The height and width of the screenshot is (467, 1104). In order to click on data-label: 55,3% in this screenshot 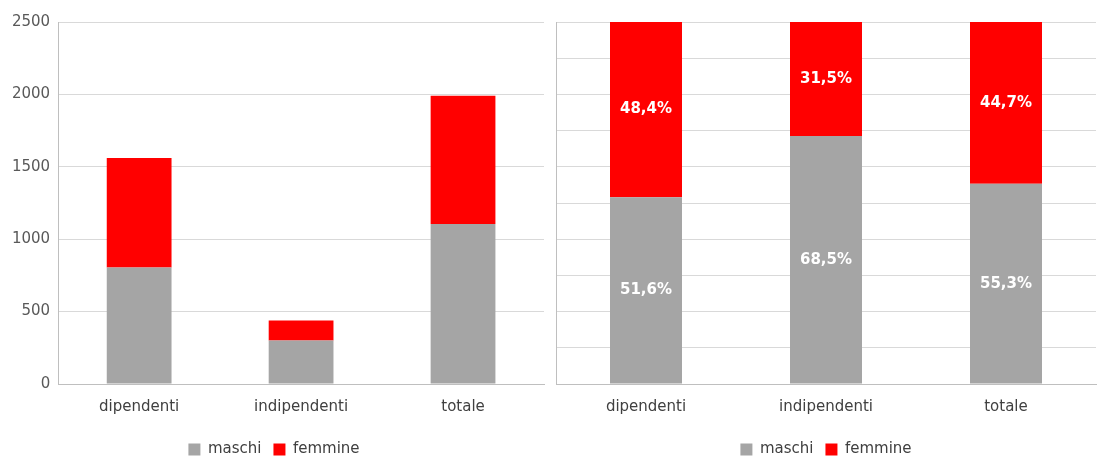, I will do `click(1006, 282)`.